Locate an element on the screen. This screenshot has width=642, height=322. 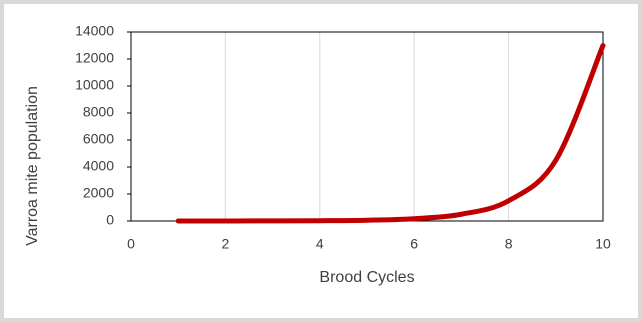
x-tick-label: 10 is located at coordinates (603, 244).